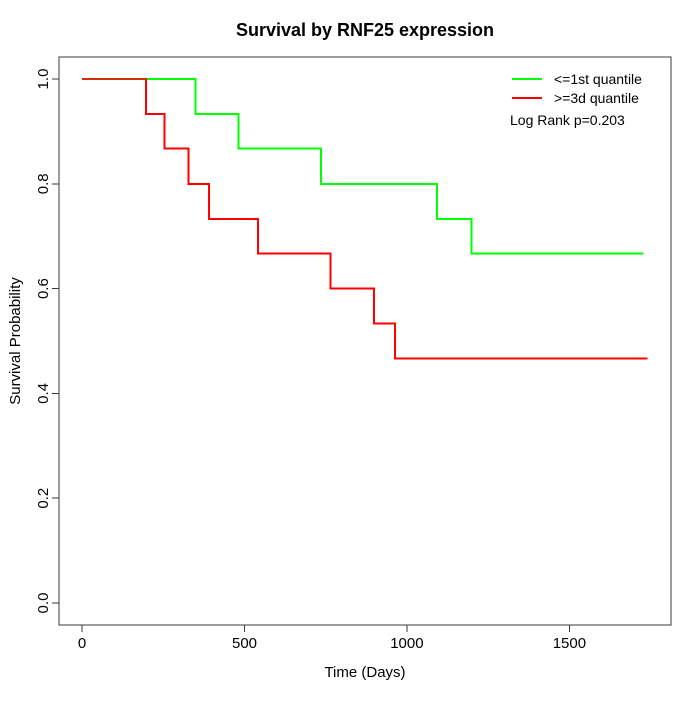 This screenshot has height=705, width=700. I want to click on x-tick-label: 1500, so click(569, 643).